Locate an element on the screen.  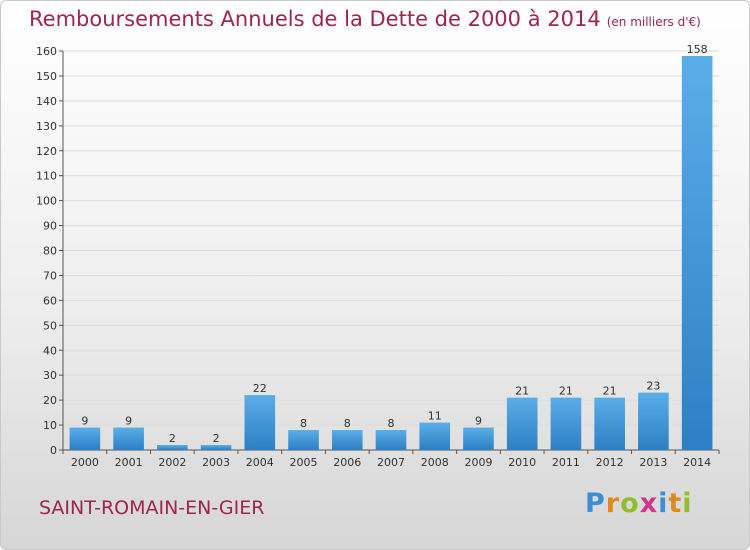
value-label: 23 is located at coordinates (653, 386).